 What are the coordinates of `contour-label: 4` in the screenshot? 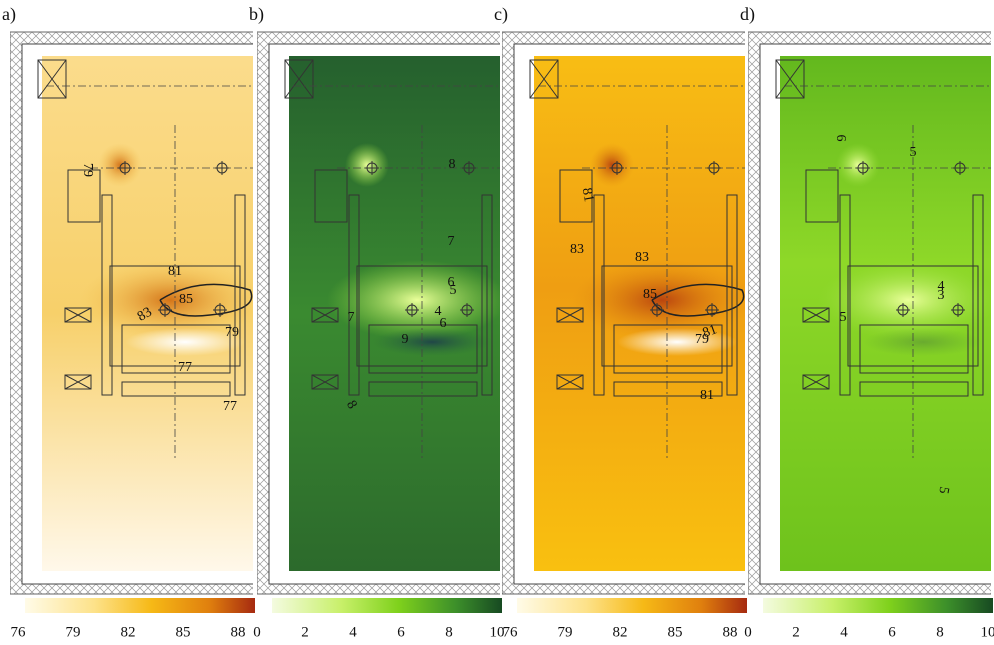 It's located at (438, 311).